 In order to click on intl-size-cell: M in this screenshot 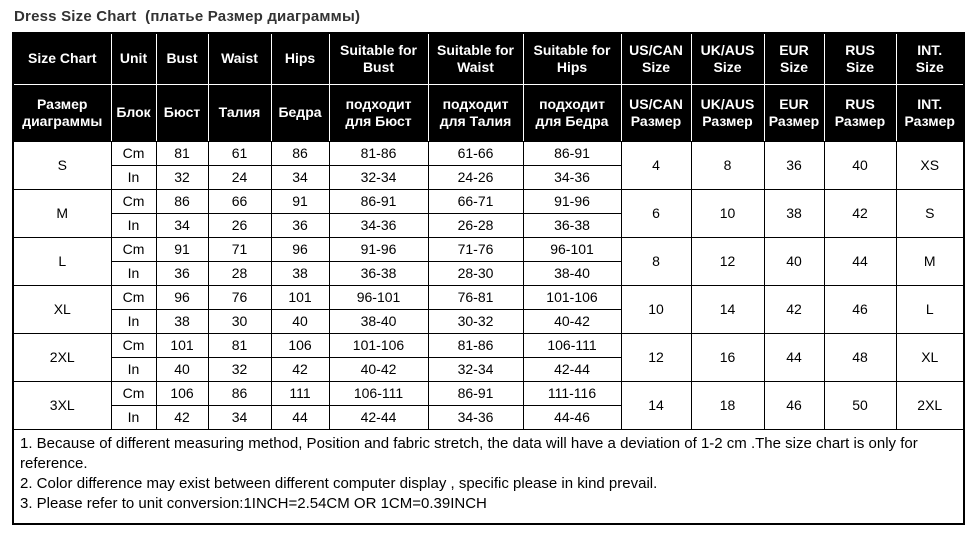, I will do `click(930, 261)`.